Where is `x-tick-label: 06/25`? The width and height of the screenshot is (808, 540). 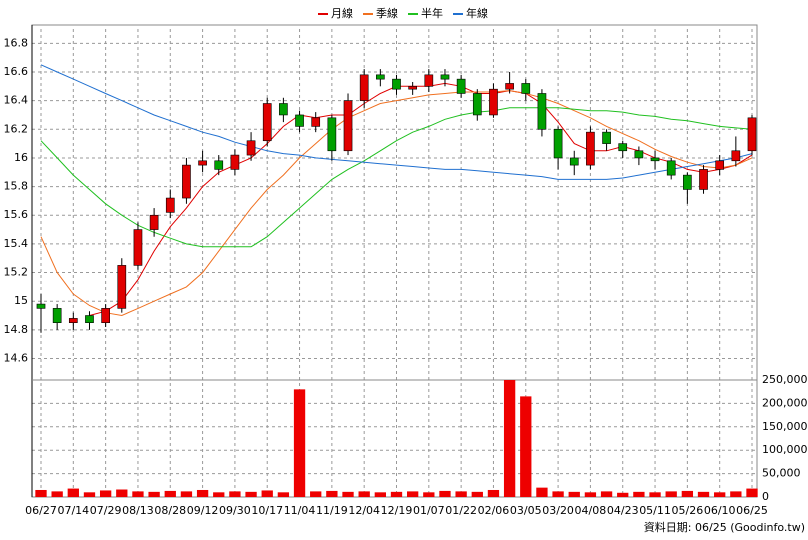 x-tick-label: 06/25 is located at coordinates (752, 510).